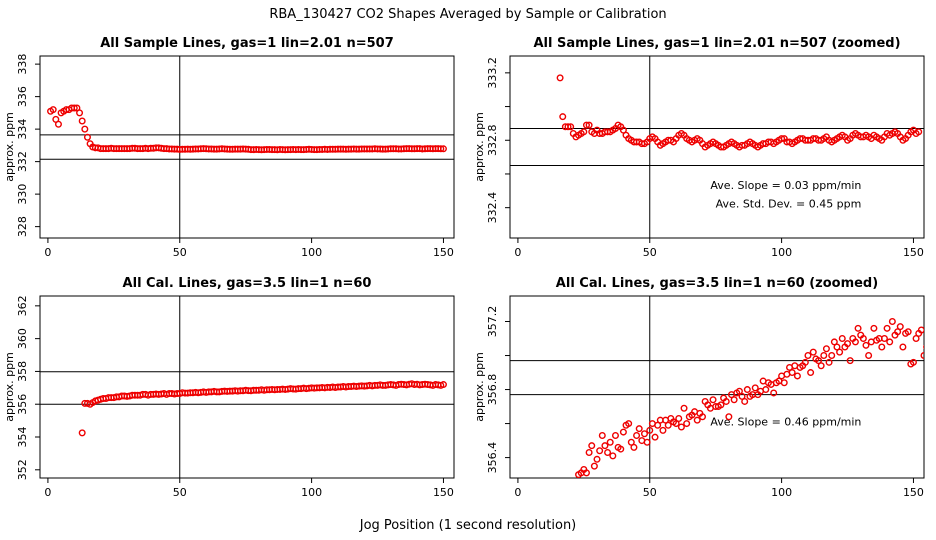 The height and width of the screenshot is (540, 936). I want to click on y-tick-label: 358, so click(22, 371).